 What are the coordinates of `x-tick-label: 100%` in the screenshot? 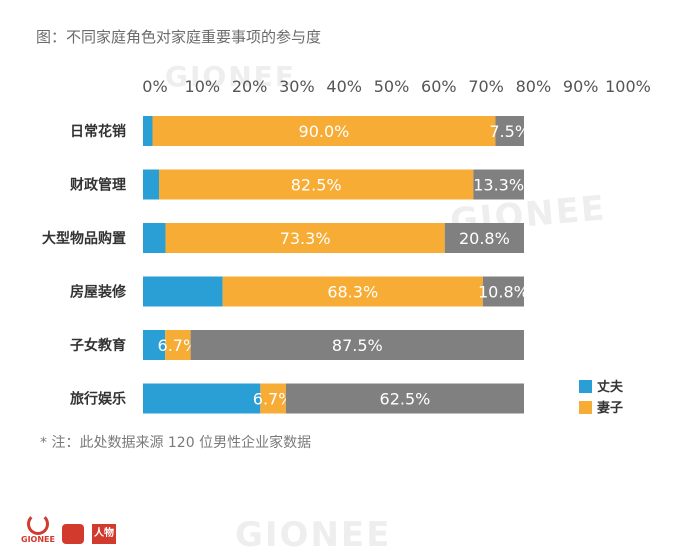 It's located at (628, 86).